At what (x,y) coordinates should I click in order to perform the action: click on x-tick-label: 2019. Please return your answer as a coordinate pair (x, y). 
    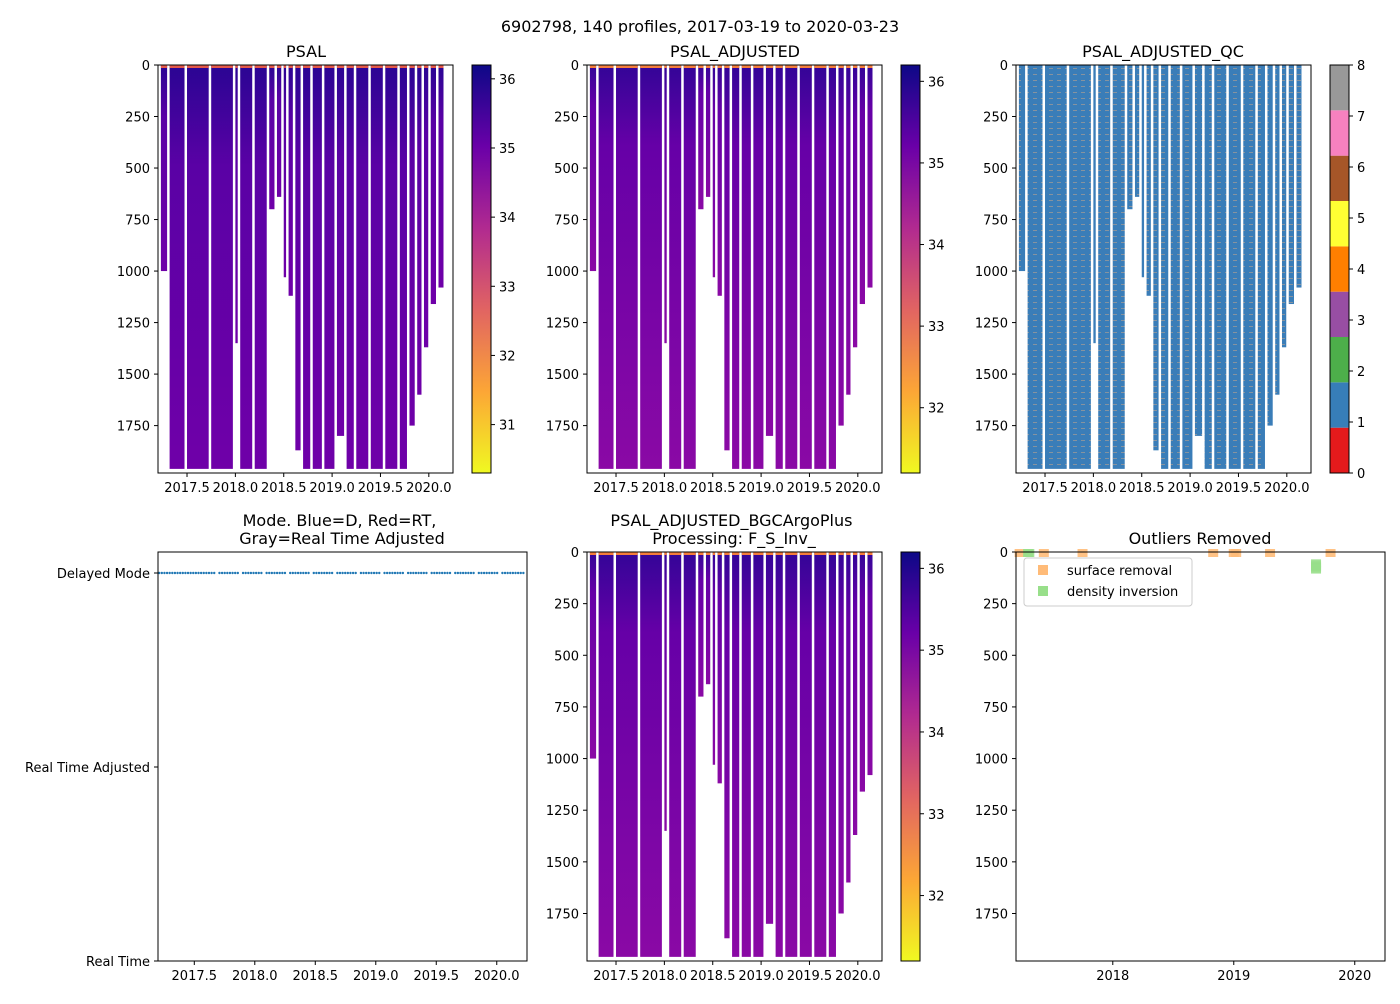
    Looking at the image, I should click on (1233, 976).